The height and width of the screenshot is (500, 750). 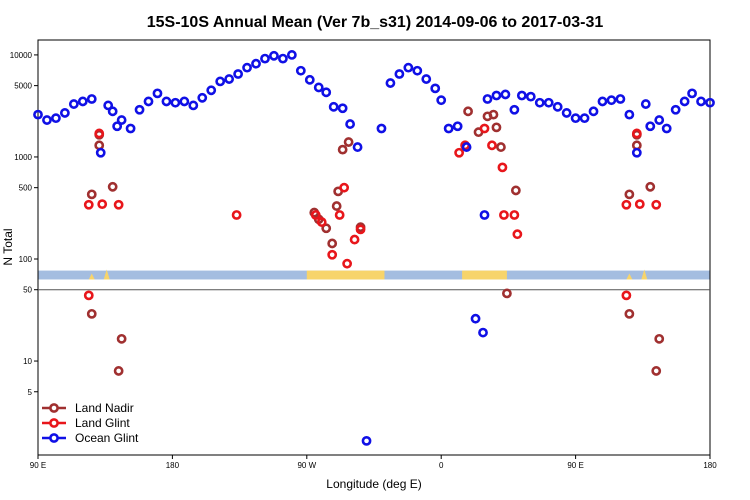 What do you see at coordinates (27, 361) in the screenshot?
I see `y-tick-label: 10` at bounding box center [27, 361].